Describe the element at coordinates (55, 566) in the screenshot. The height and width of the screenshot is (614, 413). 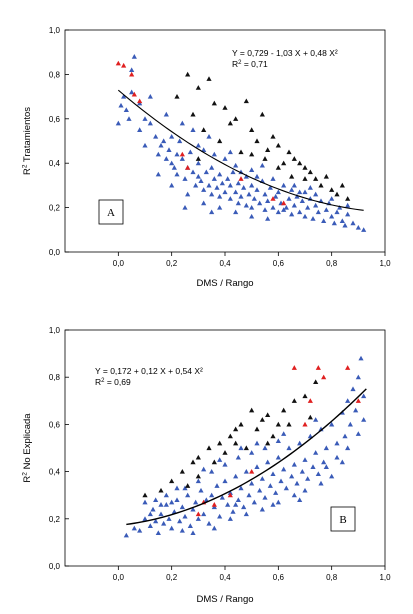
I see `y-tick-label: 0,0` at that location.